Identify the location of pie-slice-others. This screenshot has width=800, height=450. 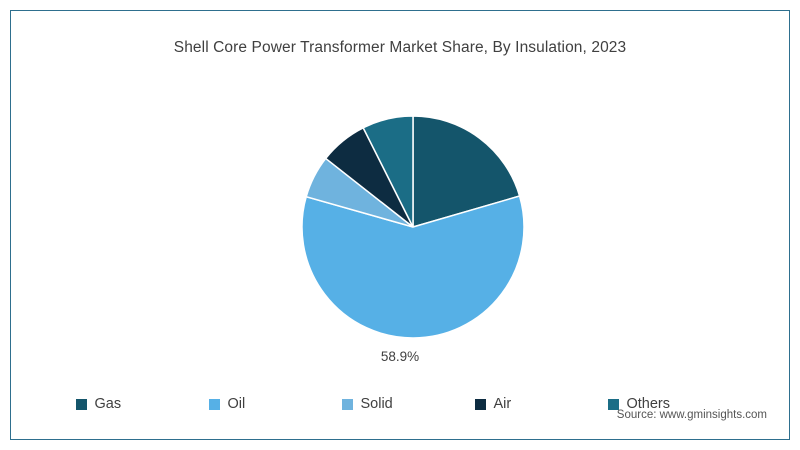
(388, 171).